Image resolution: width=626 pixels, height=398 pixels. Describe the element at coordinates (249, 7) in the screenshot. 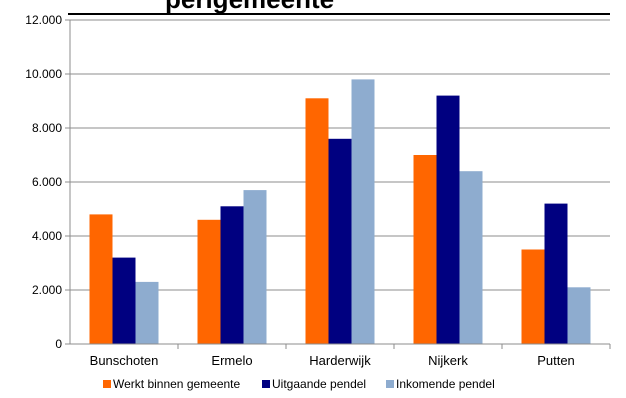

I see `chart-title-partial: perigemeente` at that location.